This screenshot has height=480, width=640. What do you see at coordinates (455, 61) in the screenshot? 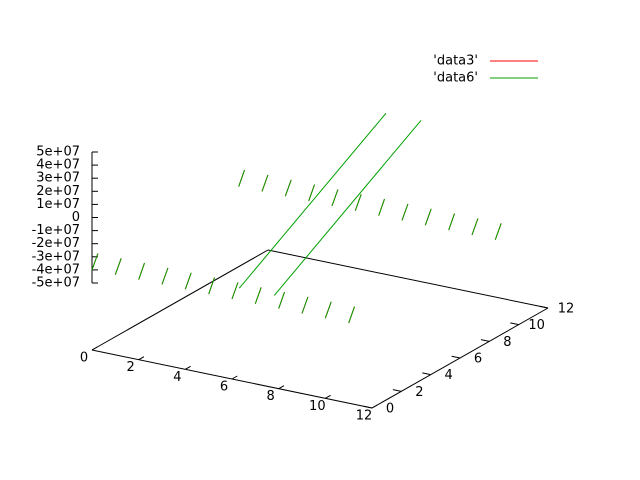
I see `legend-label: 'data3'` at bounding box center [455, 61].